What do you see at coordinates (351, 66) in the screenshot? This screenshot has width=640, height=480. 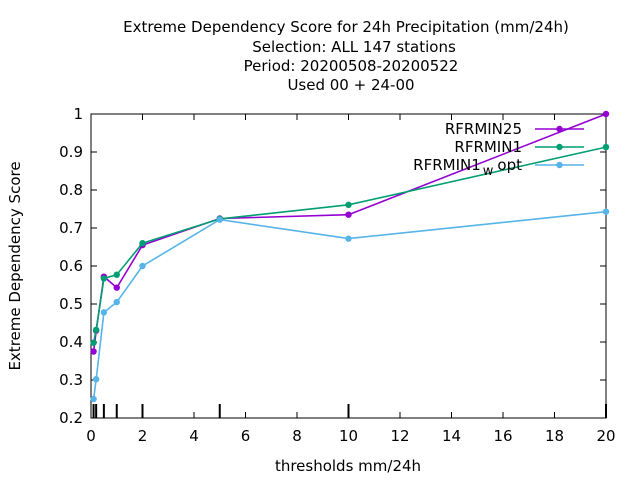 I see `chart-title-line-3: Period: 20200508-20200522` at bounding box center [351, 66].